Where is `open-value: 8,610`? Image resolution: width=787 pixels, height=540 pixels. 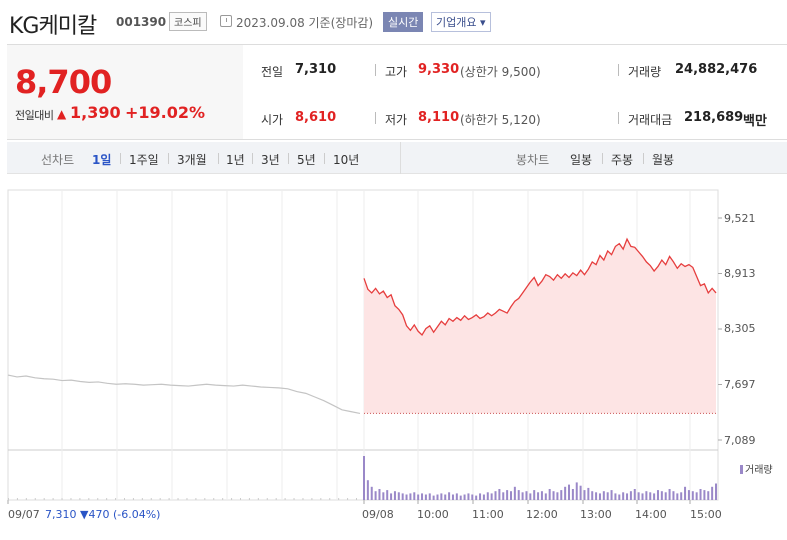 open-value: 8,610 is located at coordinates (316, 117).